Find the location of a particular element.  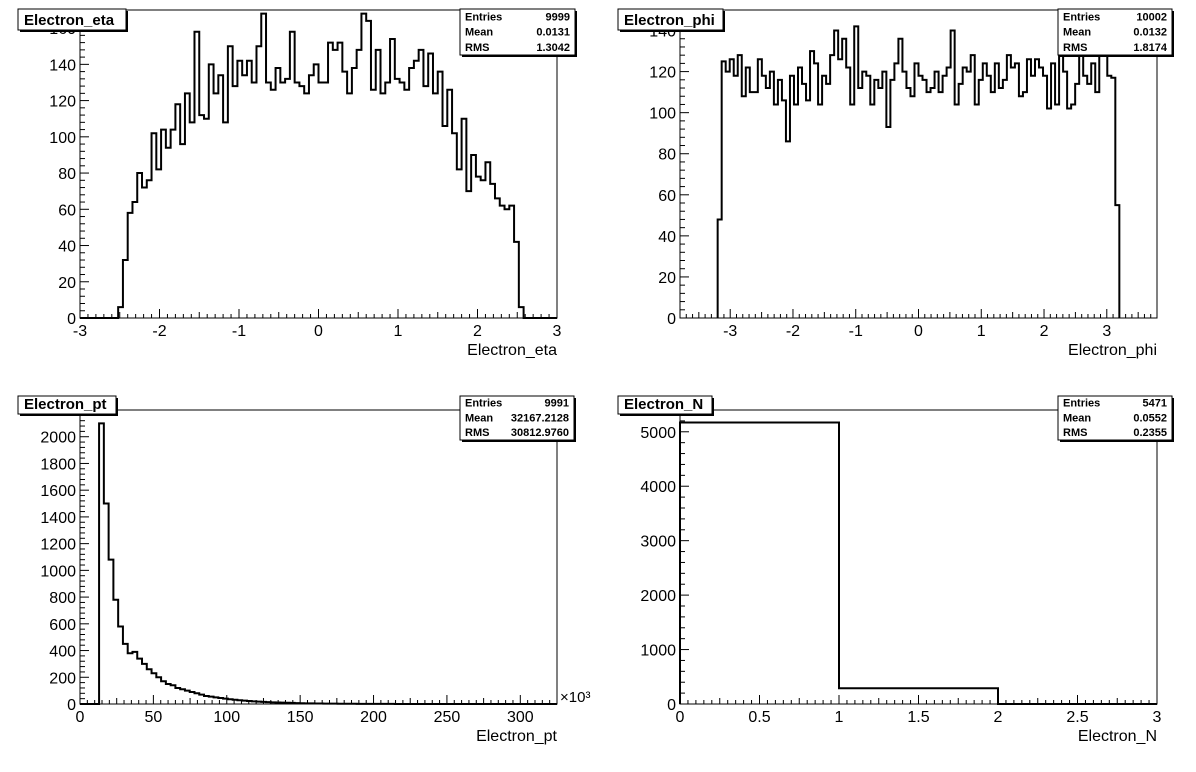

y-tick-label: 600 is located at coordinates (62, 625).